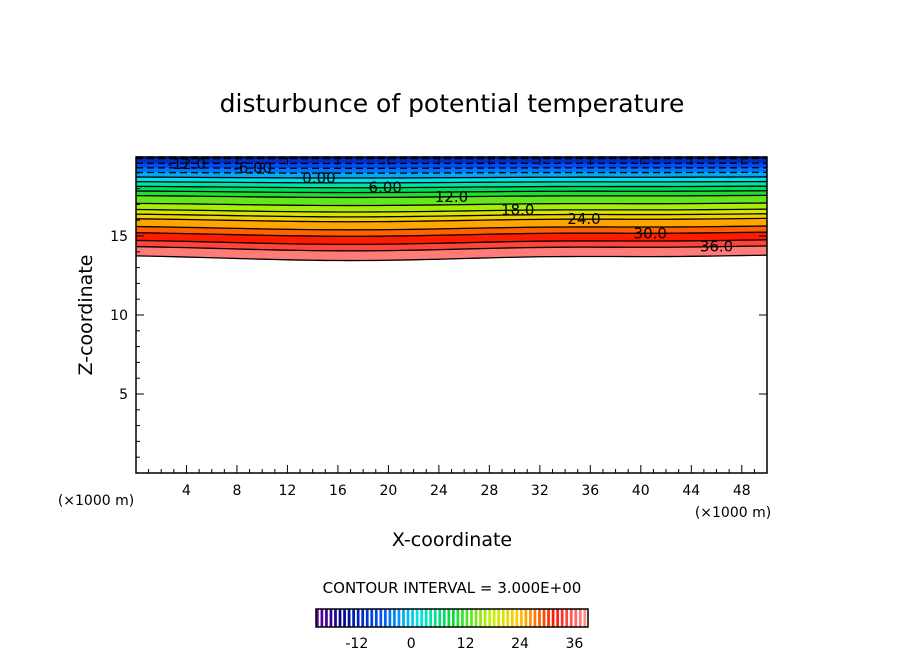 This screenshot has width=904, height=658. What do you see at coordinates (451, 197) in the screenshot?
I see `contour-label: 12.0` at bounding box center [451, 197].